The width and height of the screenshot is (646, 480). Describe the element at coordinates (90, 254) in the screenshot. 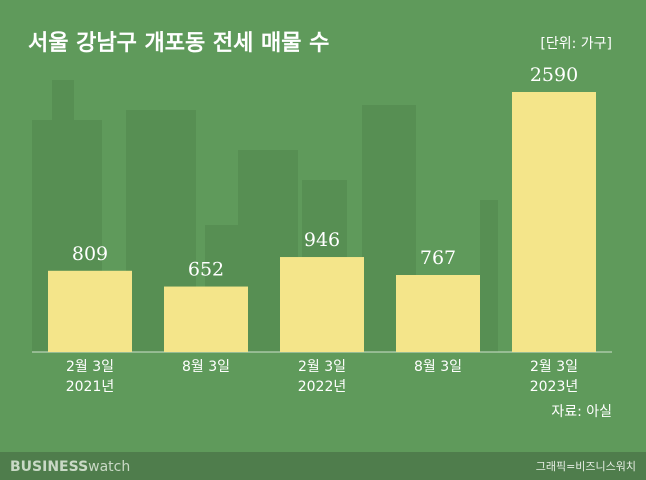

I see `value-label: 809` at that location.